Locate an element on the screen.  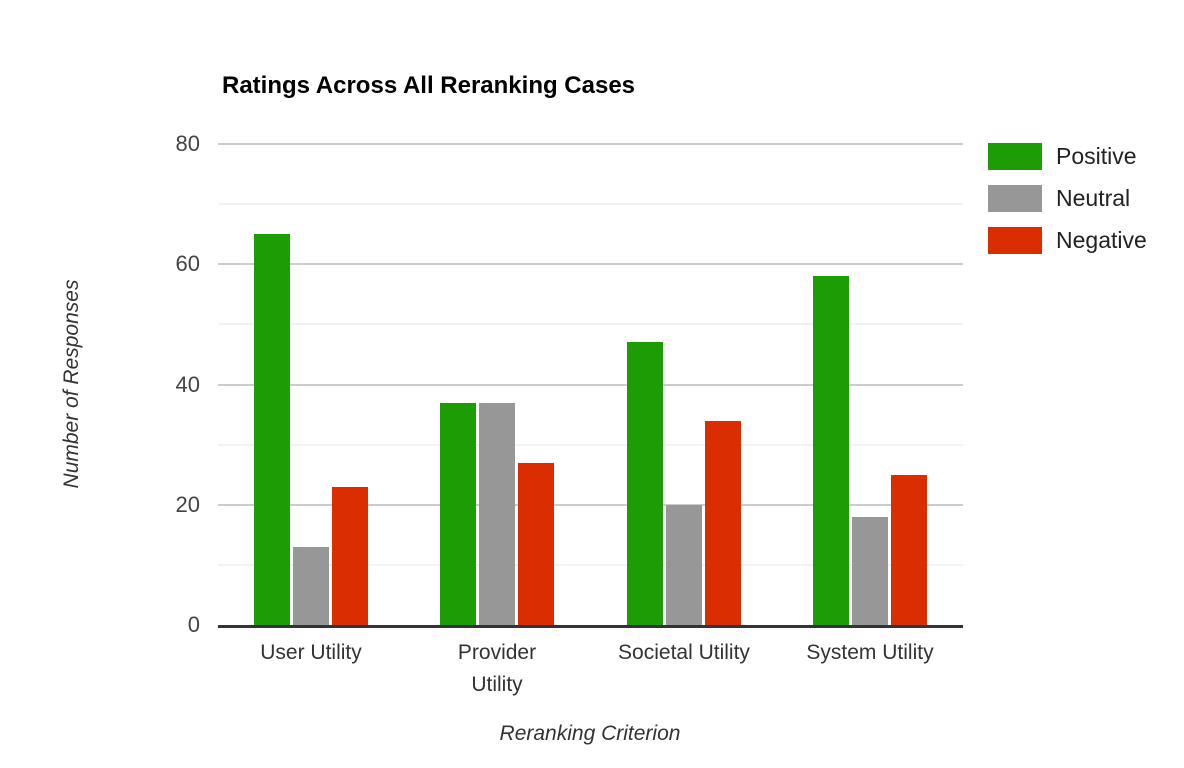
bar-positive-system-utility is located at coordinates (831, 450).